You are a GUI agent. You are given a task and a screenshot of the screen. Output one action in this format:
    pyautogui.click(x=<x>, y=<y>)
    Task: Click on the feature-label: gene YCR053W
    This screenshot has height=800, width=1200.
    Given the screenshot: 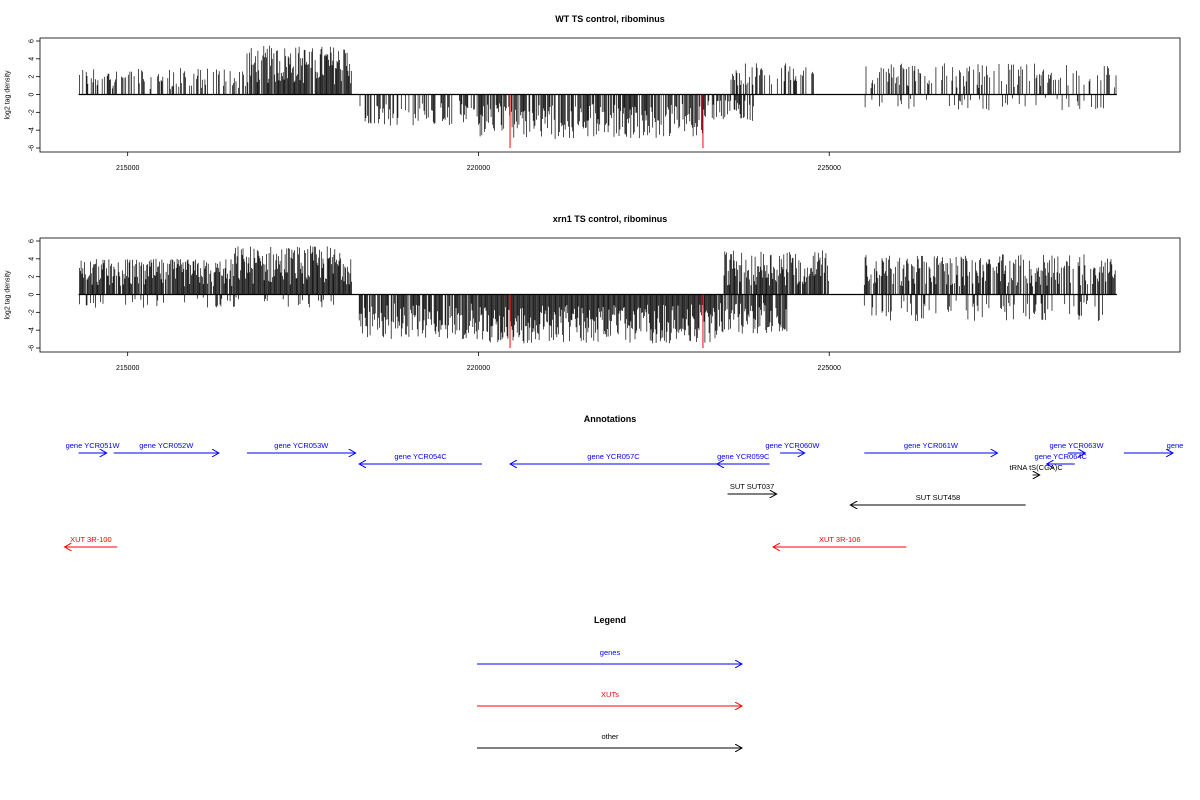 What is the action you would take?
    pyautogui.click(x=301, y=445)
    